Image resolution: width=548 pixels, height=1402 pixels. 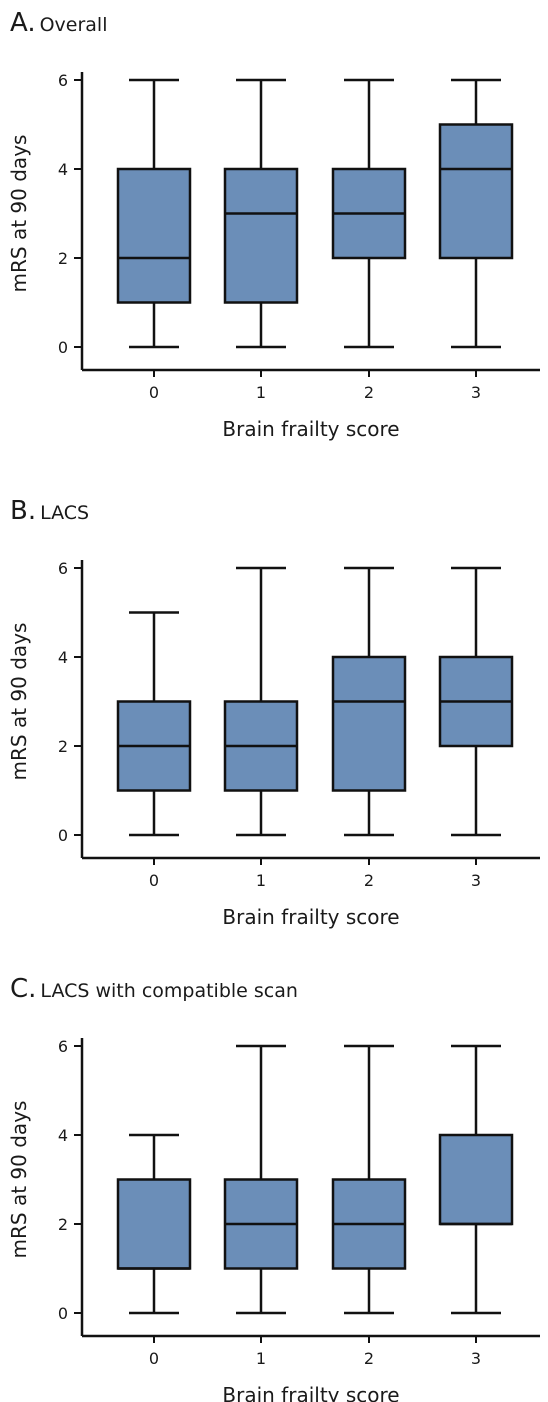 I want to click on panel-letter: B., so click(x=23, y=511).